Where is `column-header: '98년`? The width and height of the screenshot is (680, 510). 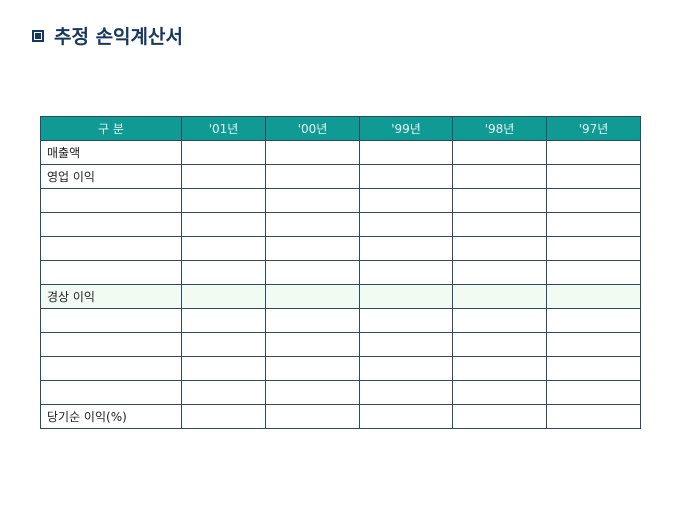
column-header: '98년 is located at coordinates (499, 128).